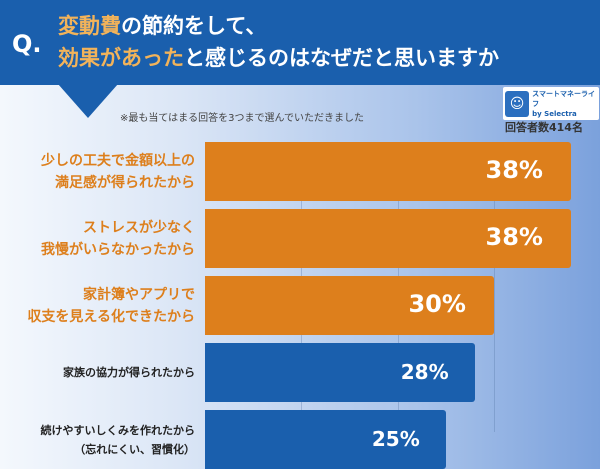 This screenshot has width=600, height=469. Describe the element at coordinates (517, 103) in the screenshot. I see `piggy-bank-icon: ☺` at that location.